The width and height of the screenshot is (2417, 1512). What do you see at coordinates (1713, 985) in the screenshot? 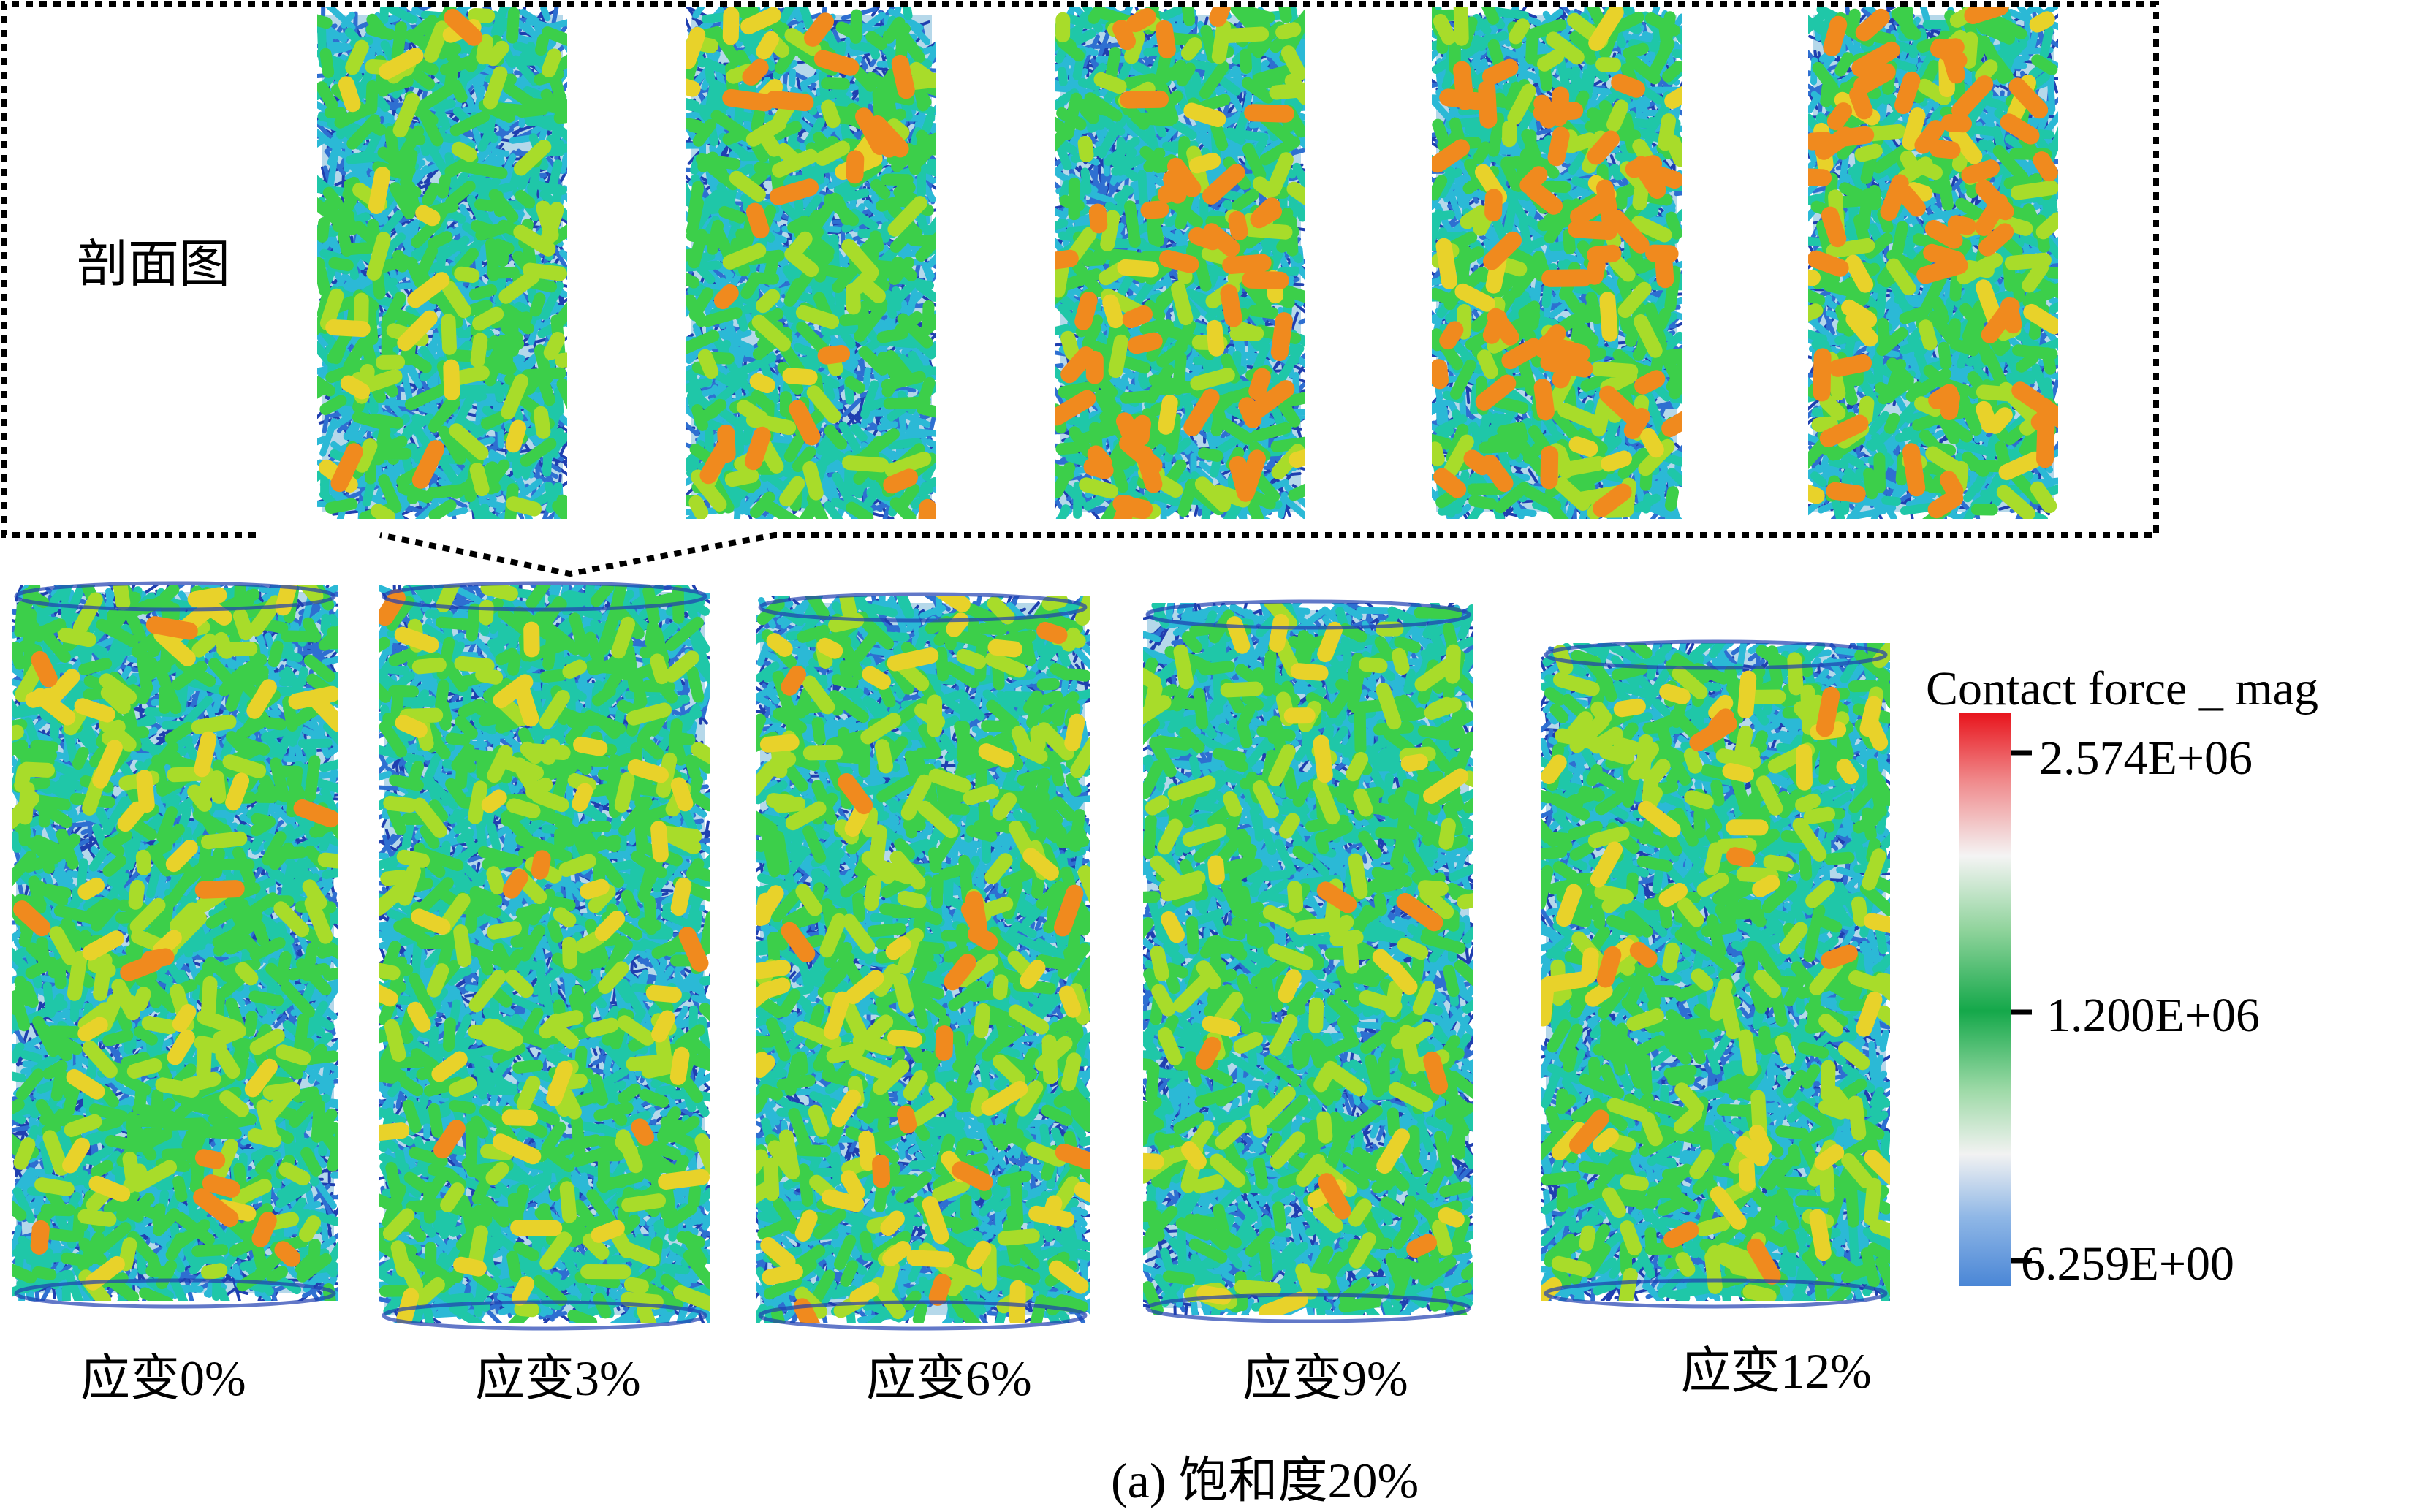
I see `specimen-view-4-chains` at bounding box center [1713, 985].